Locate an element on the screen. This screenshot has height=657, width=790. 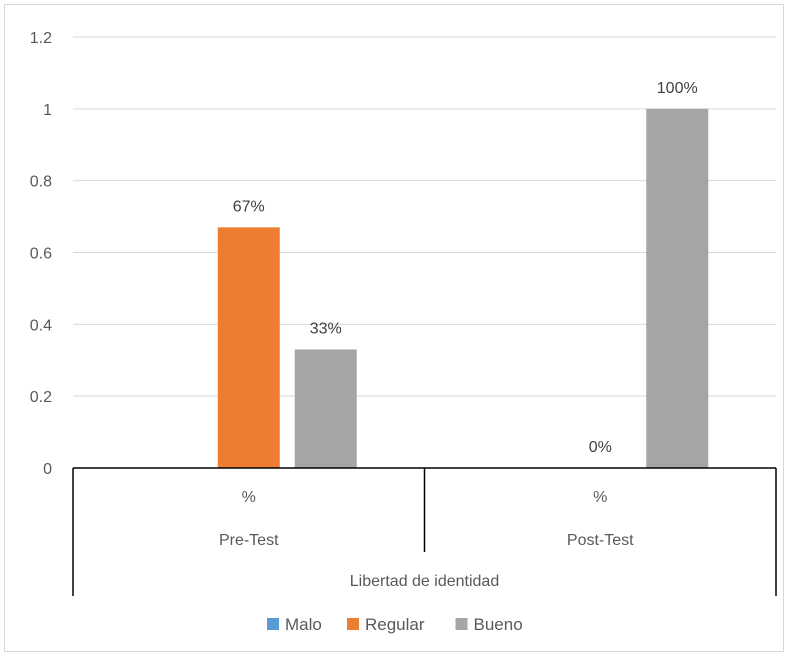
outer-category-label: Libertad de identidad is located at coordinates (424, 581).